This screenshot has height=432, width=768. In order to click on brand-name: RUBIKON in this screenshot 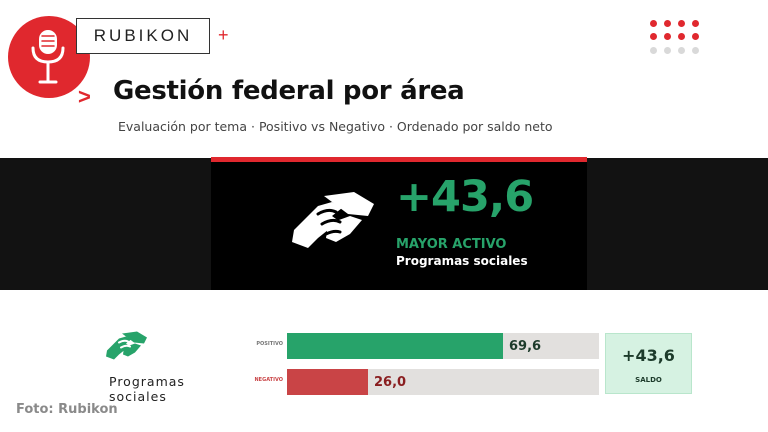, I will do `click(143, 35)`.